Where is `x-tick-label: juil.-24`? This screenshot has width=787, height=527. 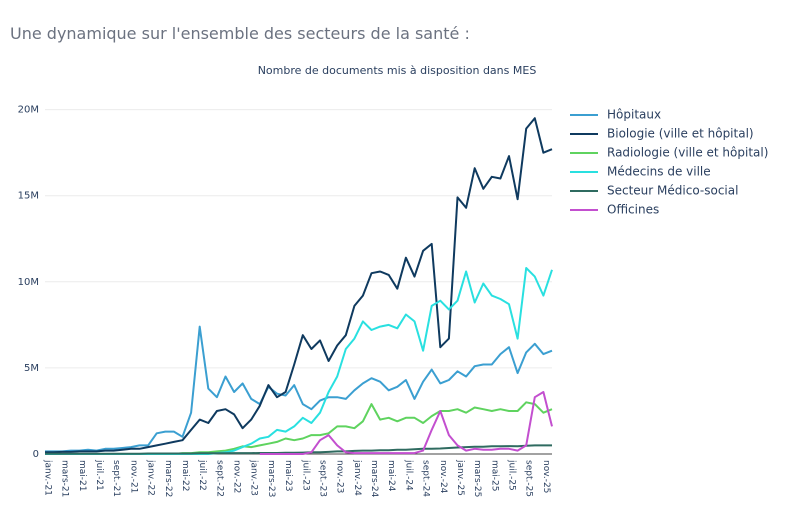
x-tick-label: juil.-24 is located at coordinates (408, 475).